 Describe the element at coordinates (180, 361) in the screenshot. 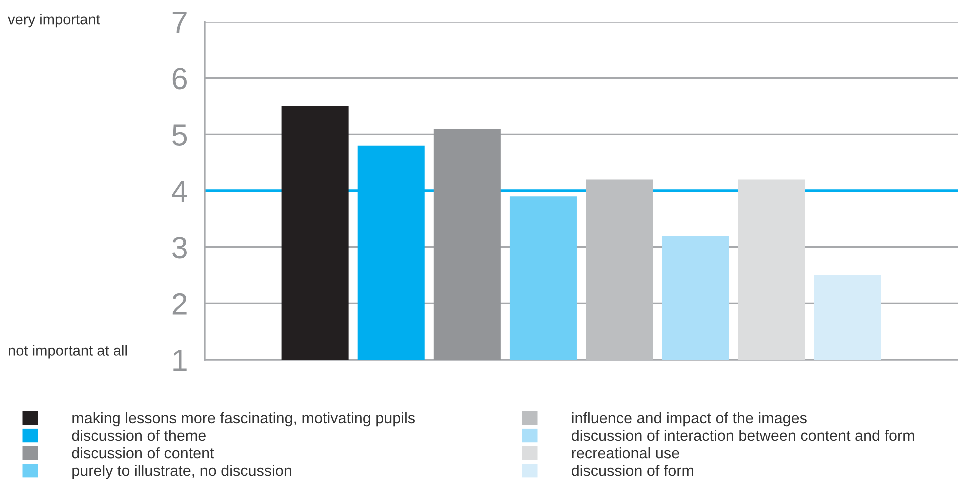

I see `y-tick-label: 1` at that location.